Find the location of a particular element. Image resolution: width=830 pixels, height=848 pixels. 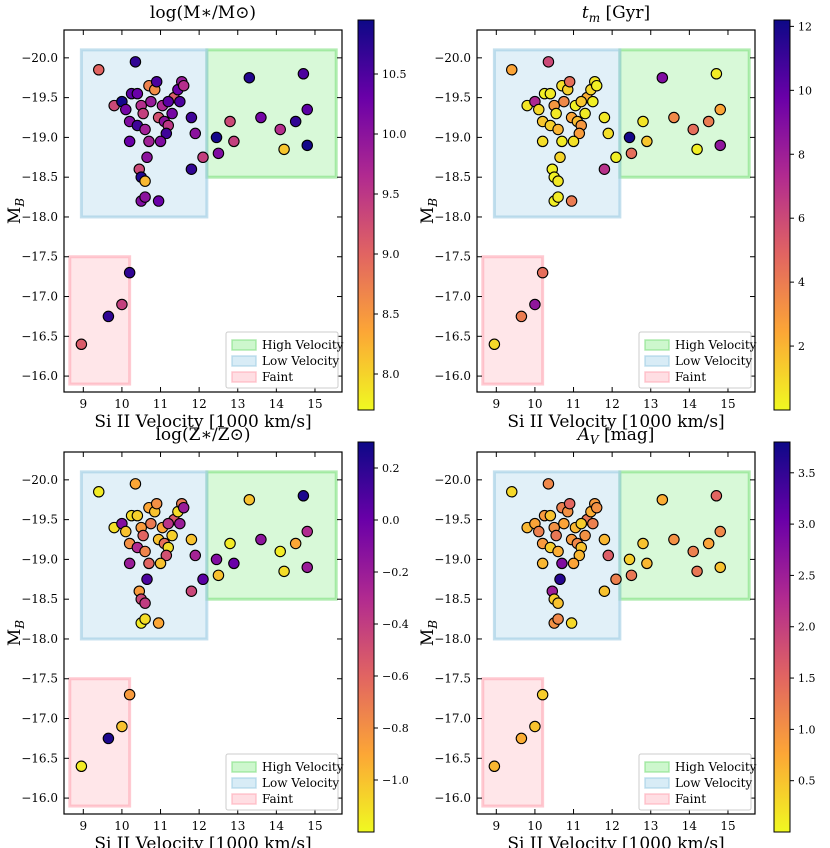

axes-frame is located at coordinates (203, 633).